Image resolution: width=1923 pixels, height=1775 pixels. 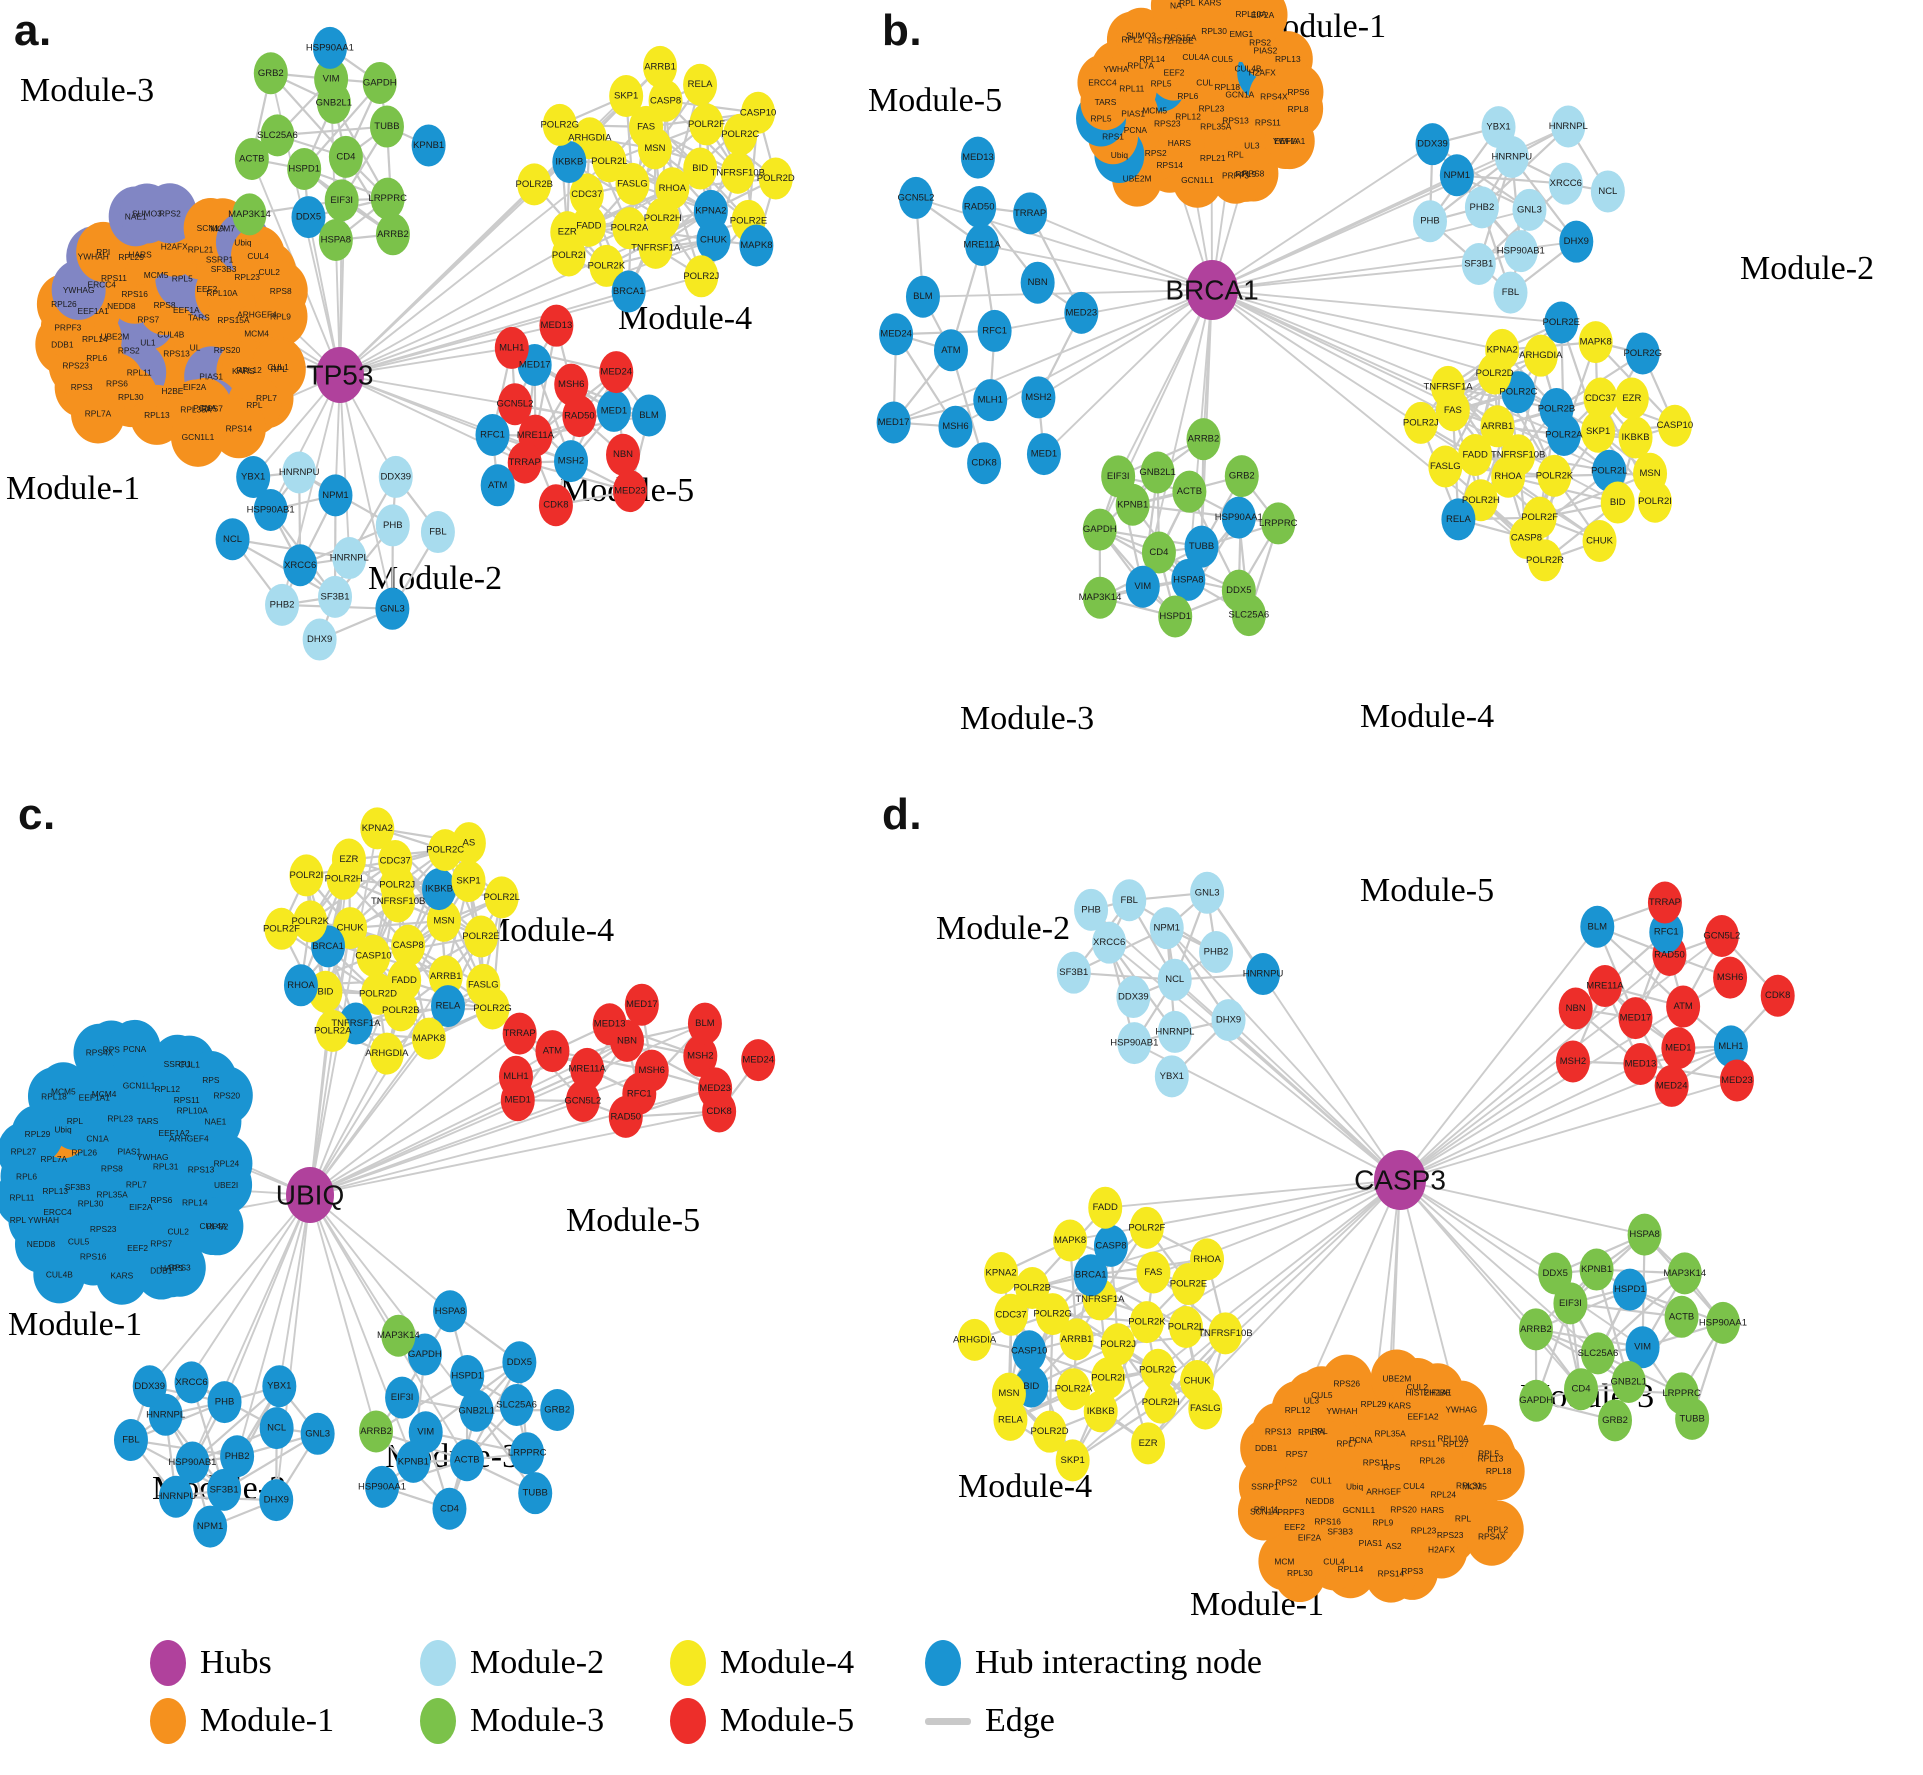 I want to click on panel-b-module4-label: Module-4, so click(x=1427, y=716).